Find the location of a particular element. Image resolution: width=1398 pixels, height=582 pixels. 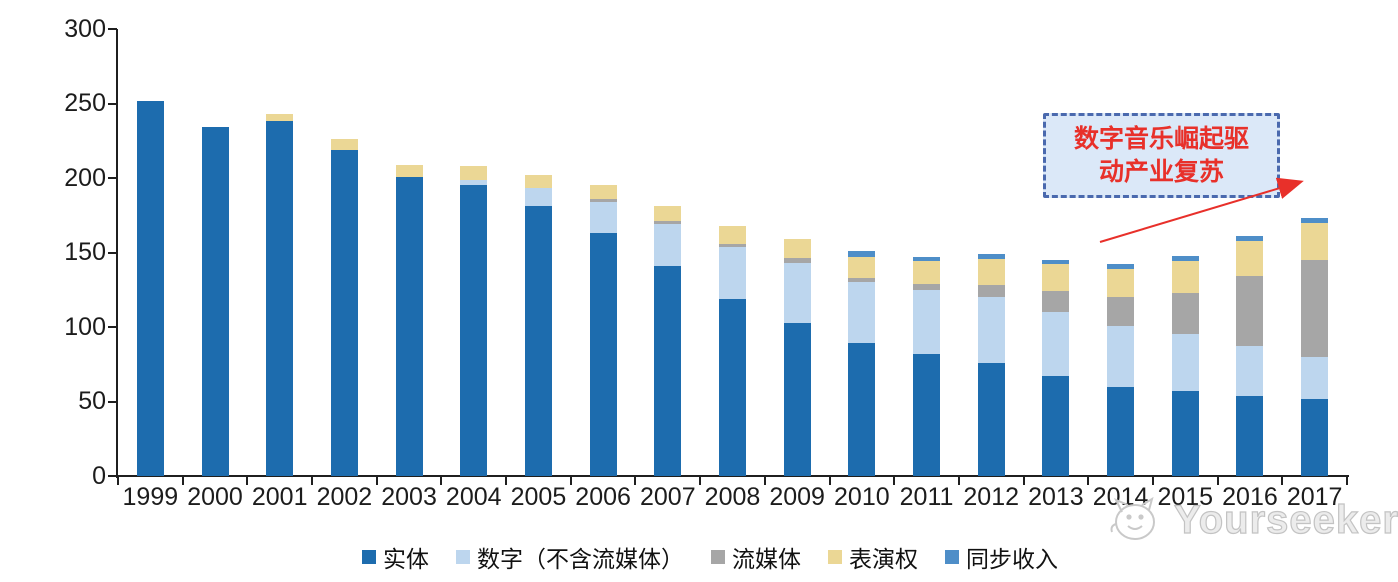

annotation-box: 数字音乐崛起驱 动产业复苏 is located at coordinates (1161, 155).